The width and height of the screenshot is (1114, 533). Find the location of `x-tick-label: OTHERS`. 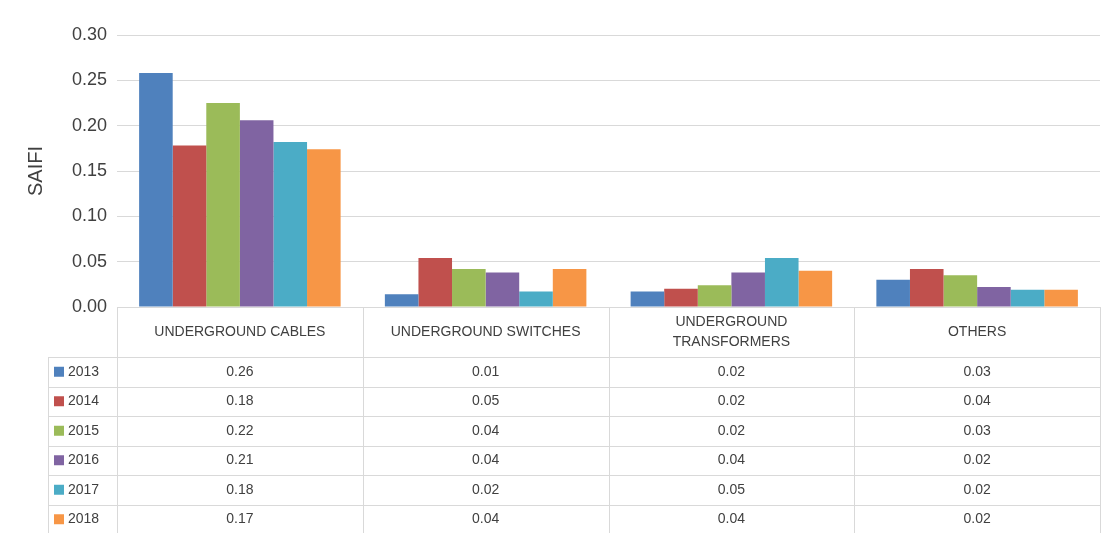

x-tick-label: OTHERS is located at coordinates (977, 330).